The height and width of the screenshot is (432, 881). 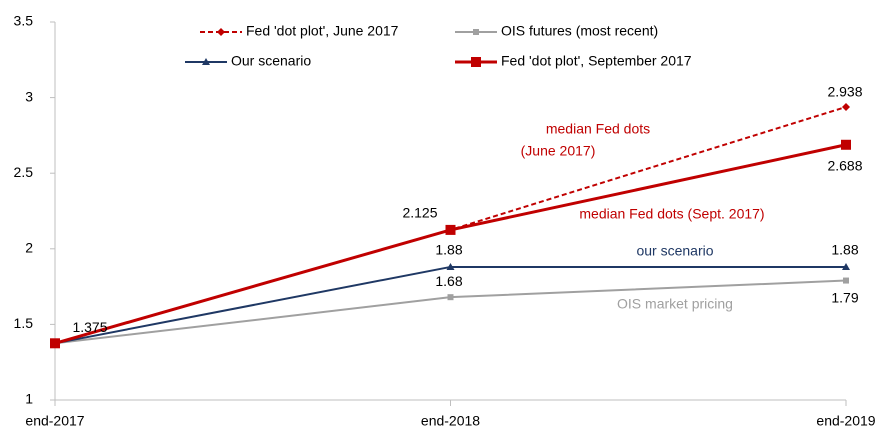 I want to click on data-label: 2.688, so click(x=844, y=165).